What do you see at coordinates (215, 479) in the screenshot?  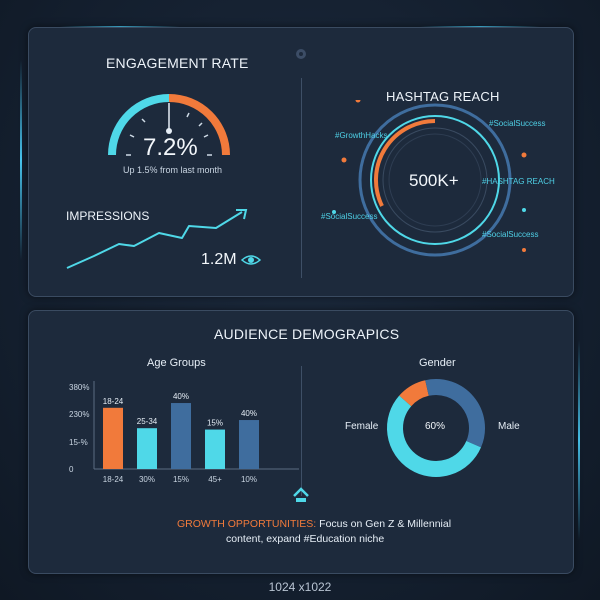 I see `category-label: 45+` at bounding box center [215, 479].